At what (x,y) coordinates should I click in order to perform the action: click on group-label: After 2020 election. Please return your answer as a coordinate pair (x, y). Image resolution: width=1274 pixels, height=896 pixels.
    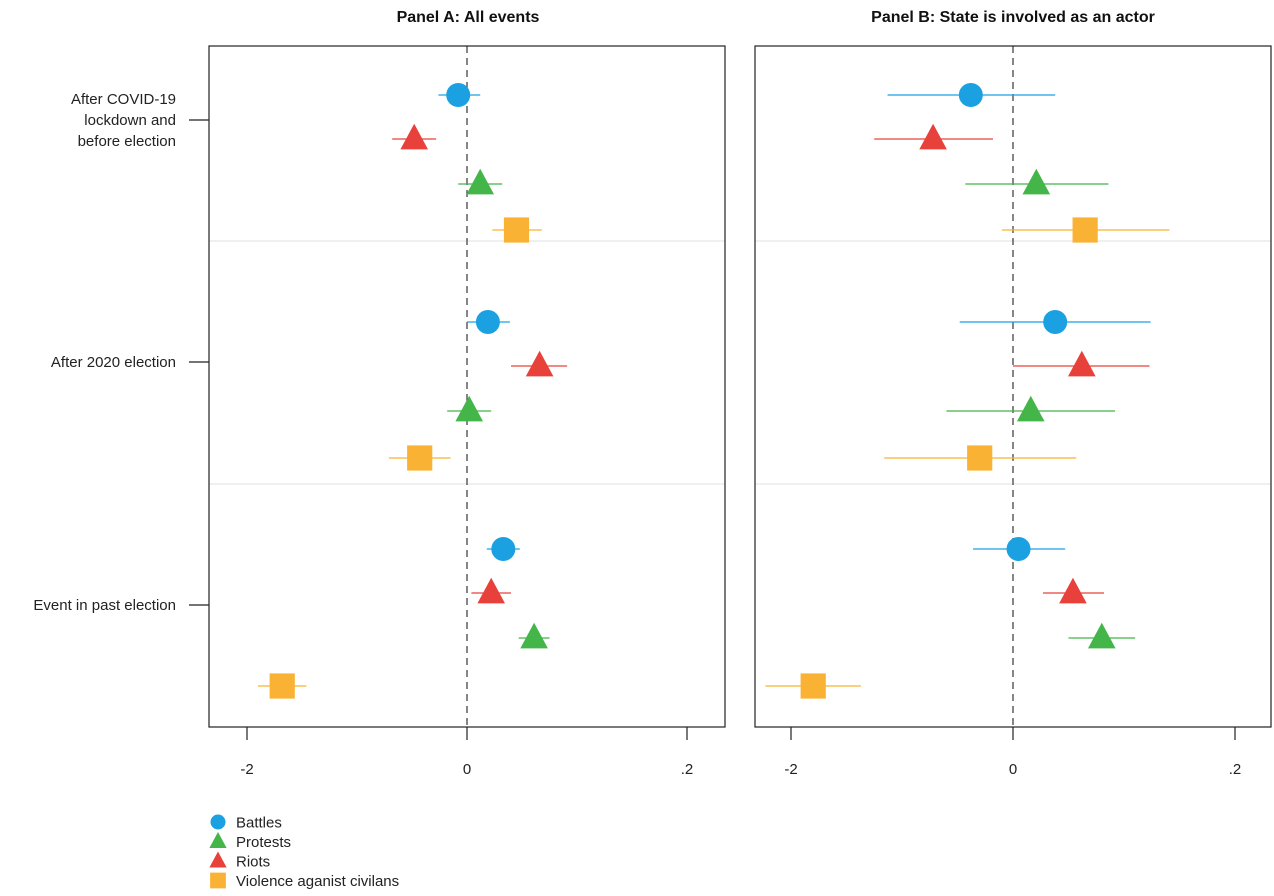
    Looking at the image, I should click on (113, 362).